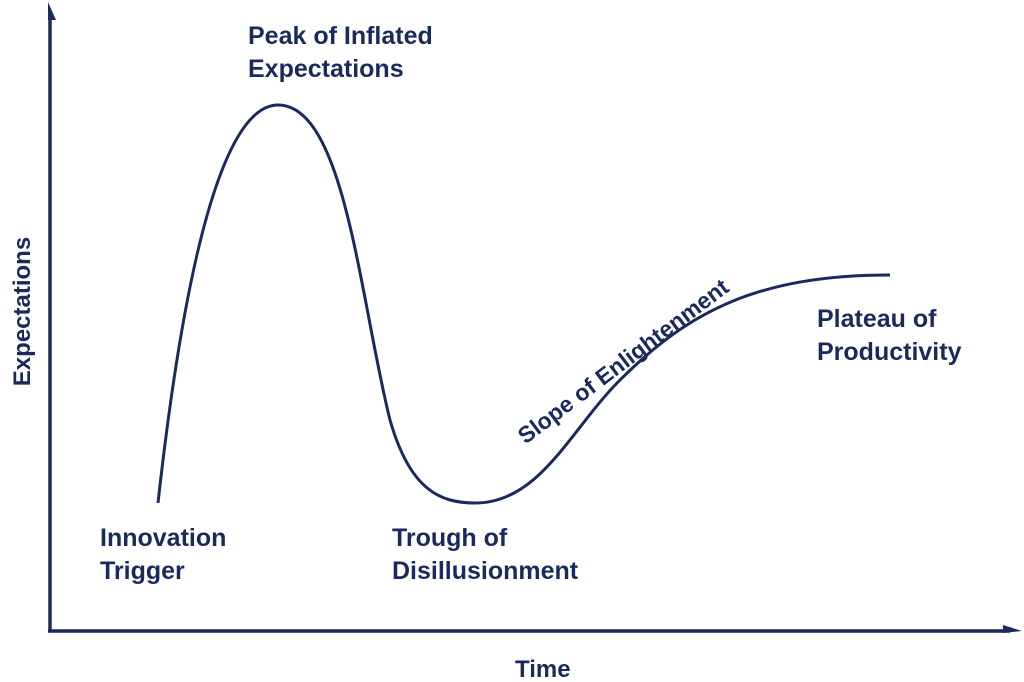  What do you see at coordinates (340, 53) in the screenshot?
I see `label-peak: Peak of Inflated Expectations` at bounding box center [340, 53].